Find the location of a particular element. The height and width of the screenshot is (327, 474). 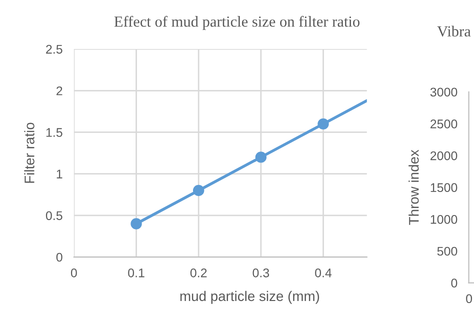

y-tick-label: 1500 is located at coordinates (444, 187).